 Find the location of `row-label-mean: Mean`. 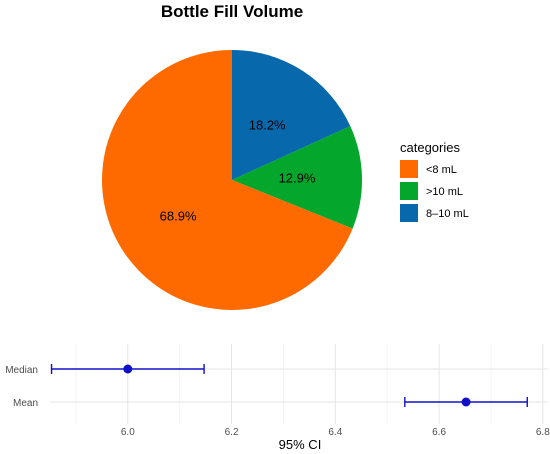

row-label-mean: Mean is located at coordinates (25, 403).